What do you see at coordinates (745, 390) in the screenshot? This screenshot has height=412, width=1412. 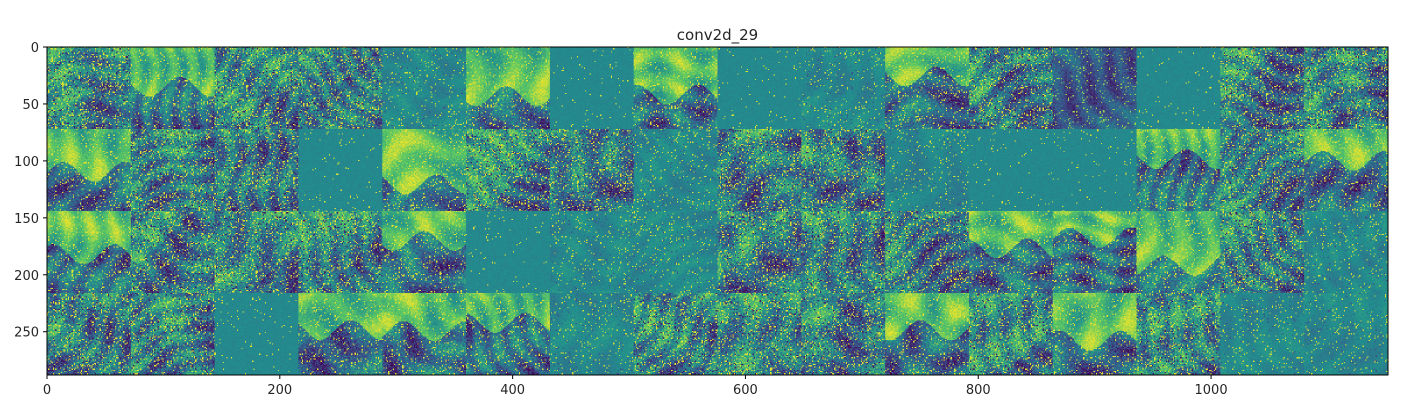 I see `x-tick-label: 600` at bounding box center [745, 390].